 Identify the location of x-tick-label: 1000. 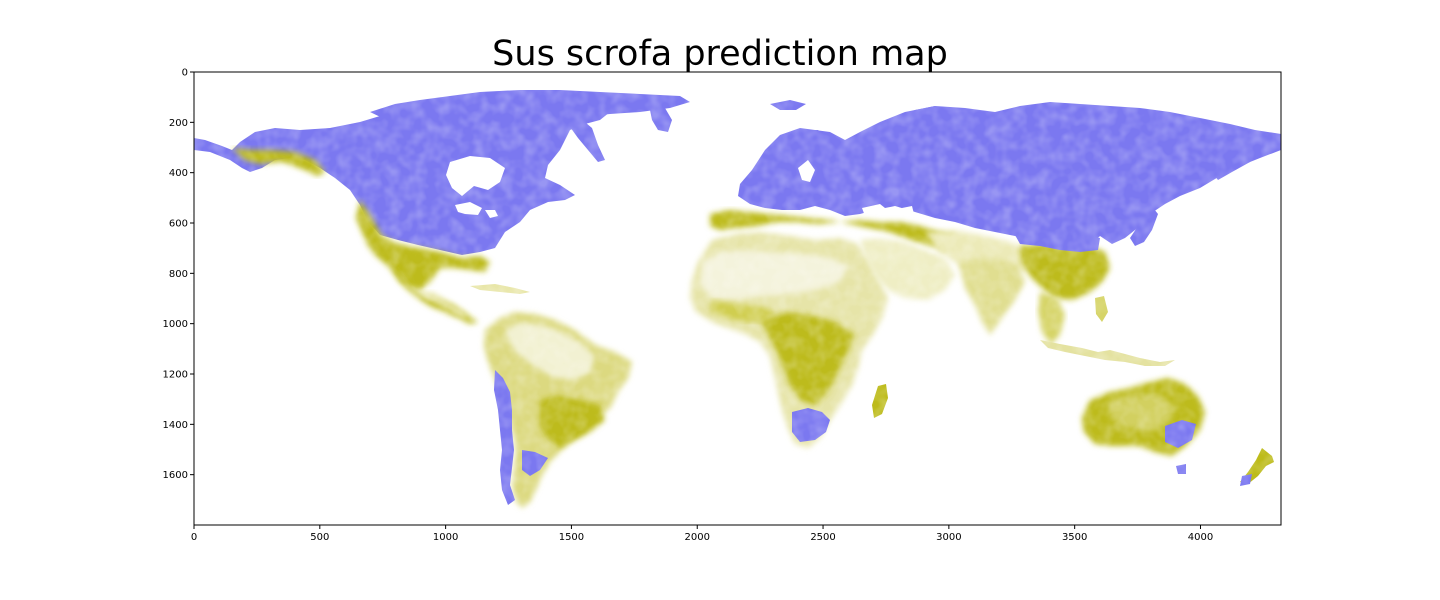
(445, 537).